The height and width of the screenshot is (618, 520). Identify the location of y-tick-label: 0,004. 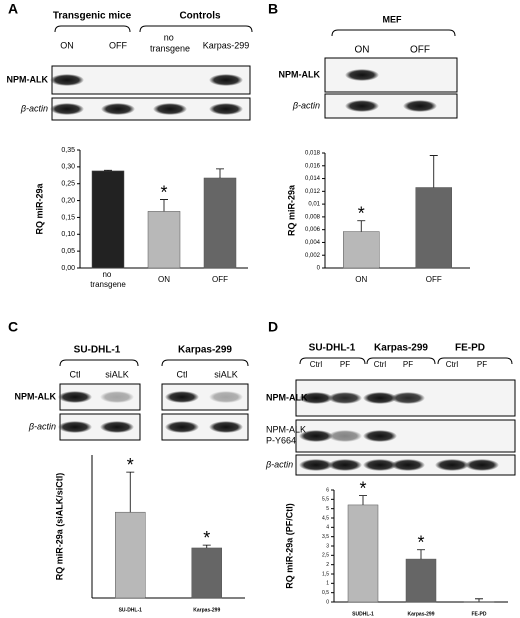
(313, 243).